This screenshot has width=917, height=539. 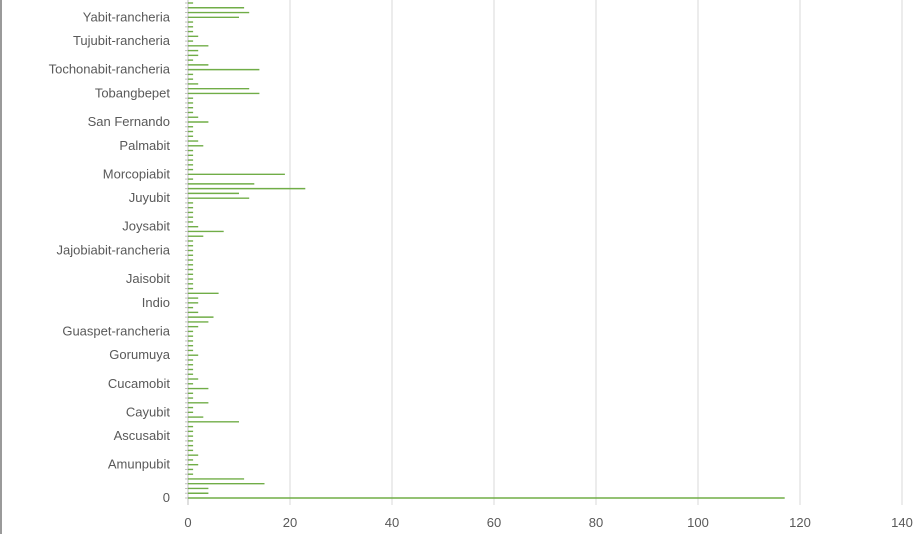 I want to click on category-label: Gorumuya, so click(x=139, y=354).